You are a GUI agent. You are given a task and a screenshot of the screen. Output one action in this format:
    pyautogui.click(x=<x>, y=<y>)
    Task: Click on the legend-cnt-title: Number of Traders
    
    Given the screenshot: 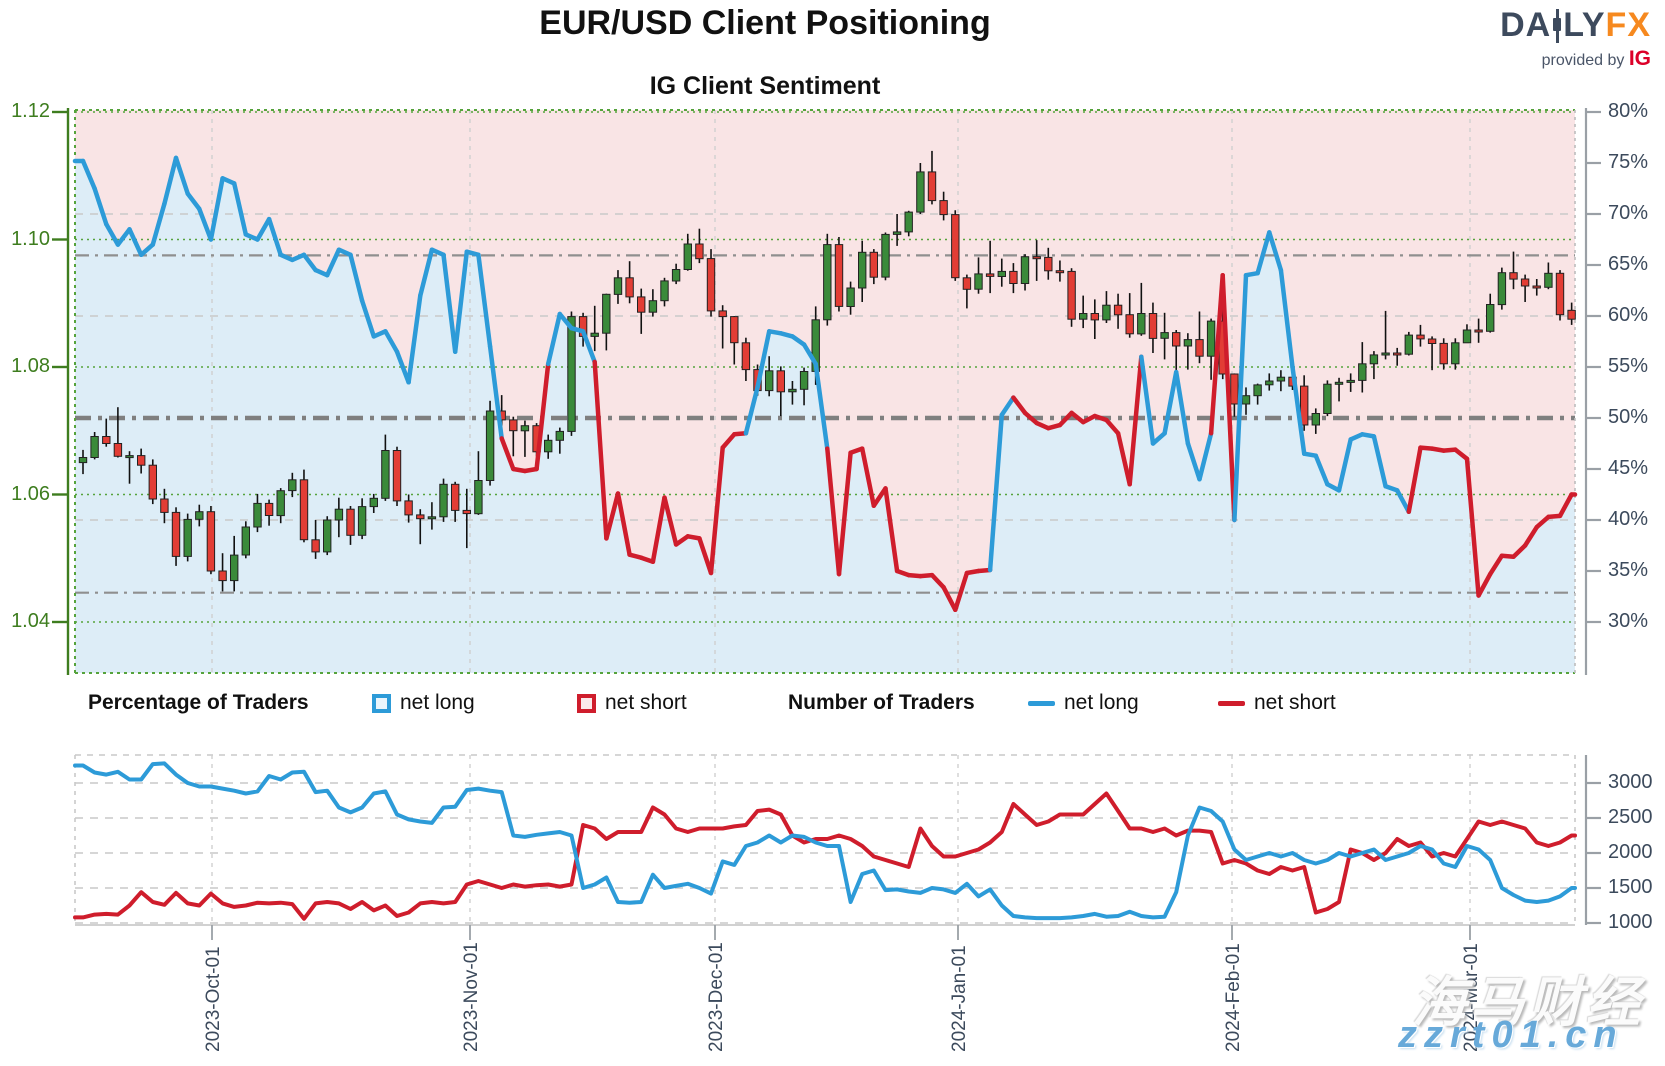 What is the action you would take?
    pyautogui.click(x=881, y=702)
    